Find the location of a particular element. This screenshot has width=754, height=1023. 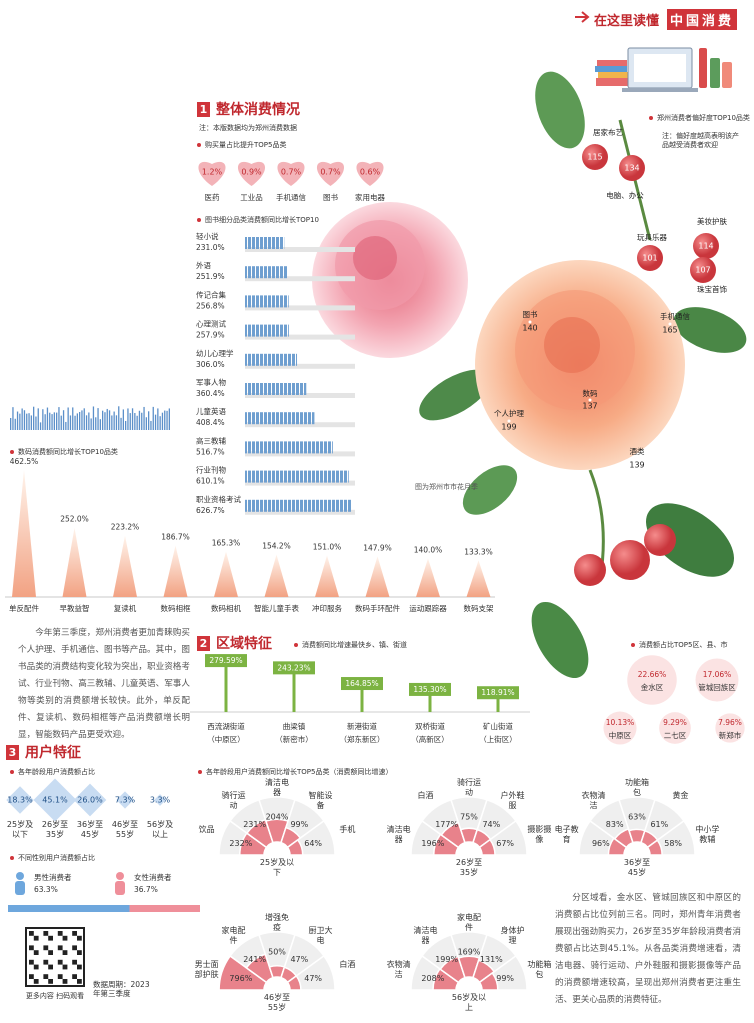

sector-value: 83% is located at coordinates (615, 824).